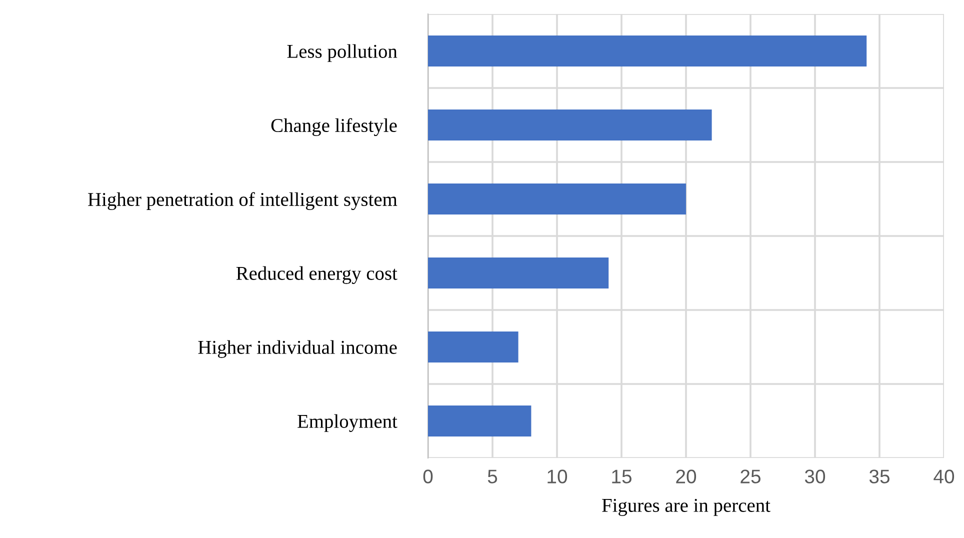 This screenshot has width=964, height=538. Describe the element at coordinates (879, 477) in the screenshot. I see `x-tick-label: 35` at that location.